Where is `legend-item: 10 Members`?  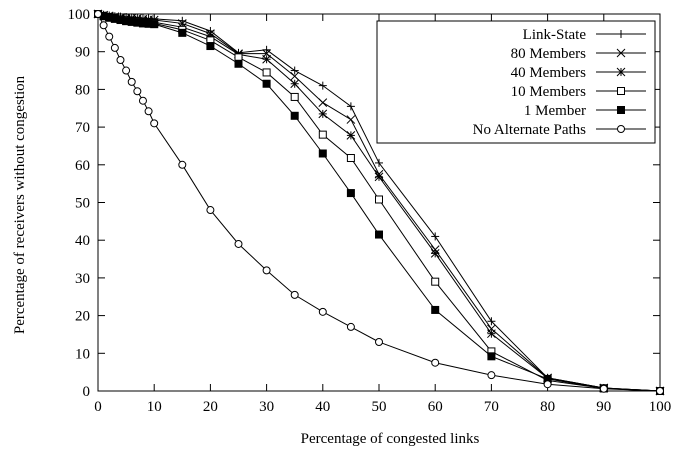
legend-item: 10 Members is located at coordinates (578, 92).